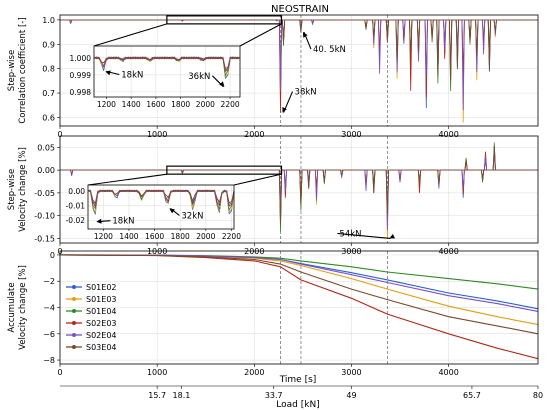 This screenshot has width=550, height=410. I want to click on load-axis-tick-label: 80, so click(538, 395).